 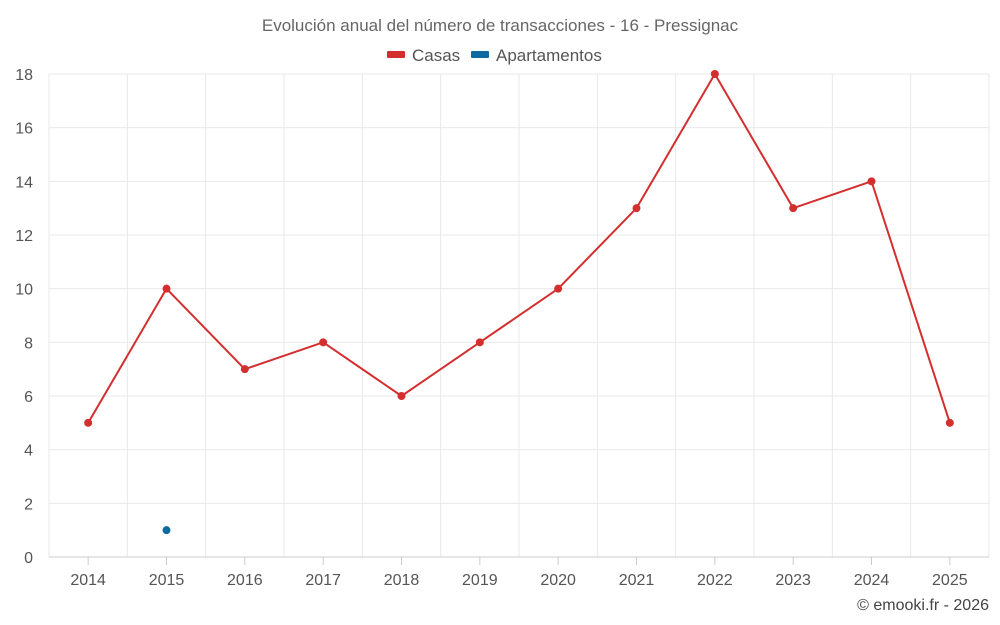 I want to click on legend-item-apartamentos: Apartamentos, so click(x=536, y=55).